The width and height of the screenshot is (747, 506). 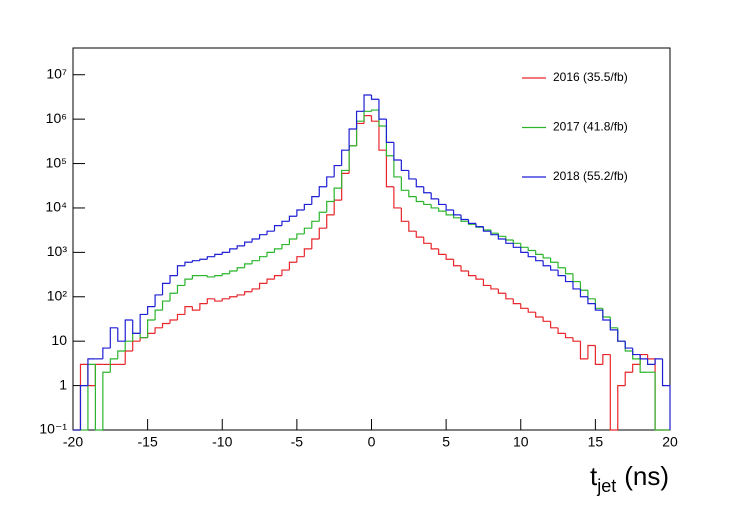 What do you see at coordinates (521, 442) in the screenshot?
I see `x-tick-label: 10` at bounding box center [521, 442].